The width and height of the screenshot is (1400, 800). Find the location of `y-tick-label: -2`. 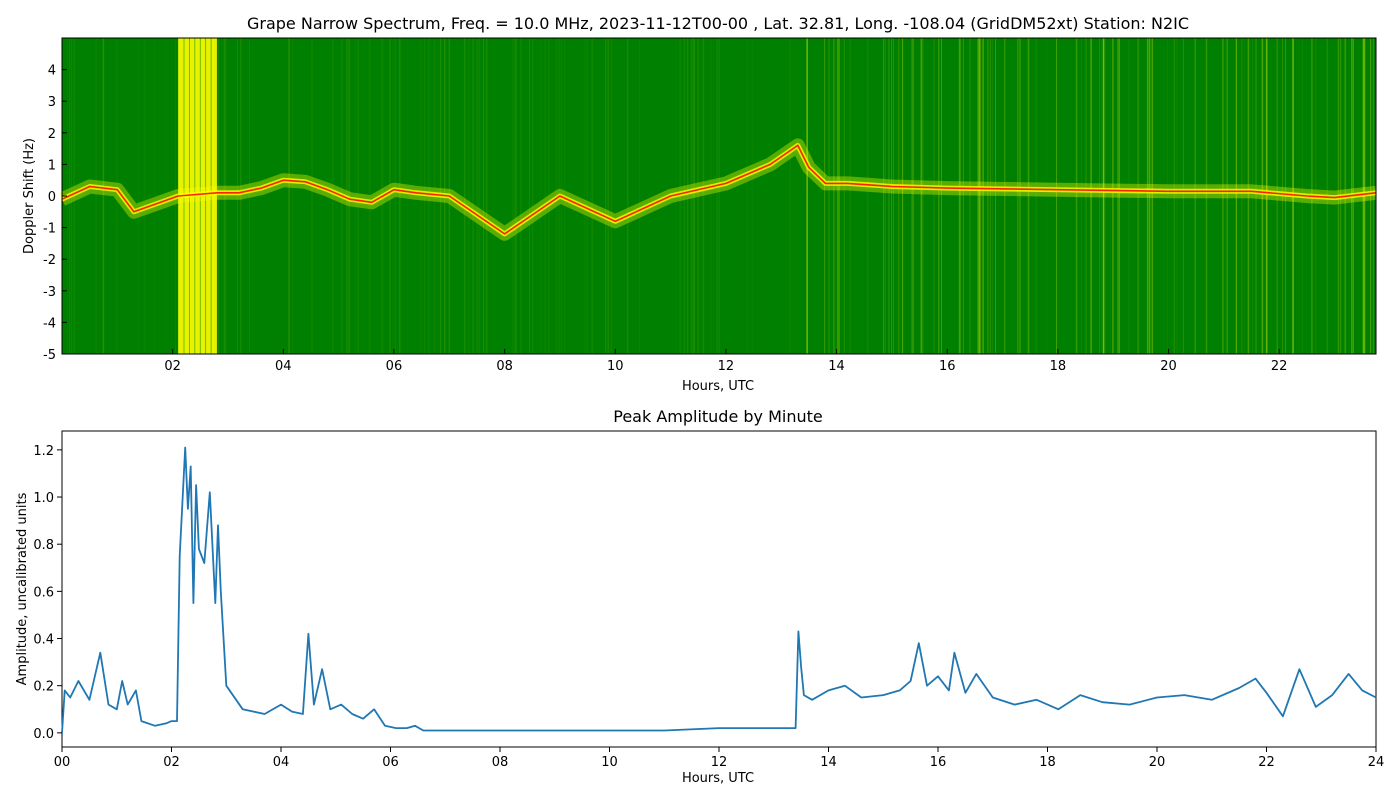

y-tick-label: -2 is located at coordinates (49, 260).